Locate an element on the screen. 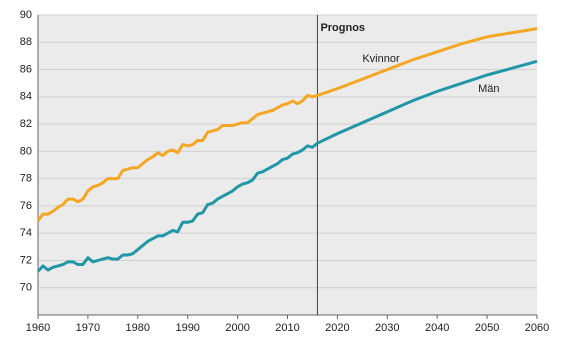 Image resolution: width=567 pixels, height=345 pixels. series-label: Män is located at coordinates (488, 89).